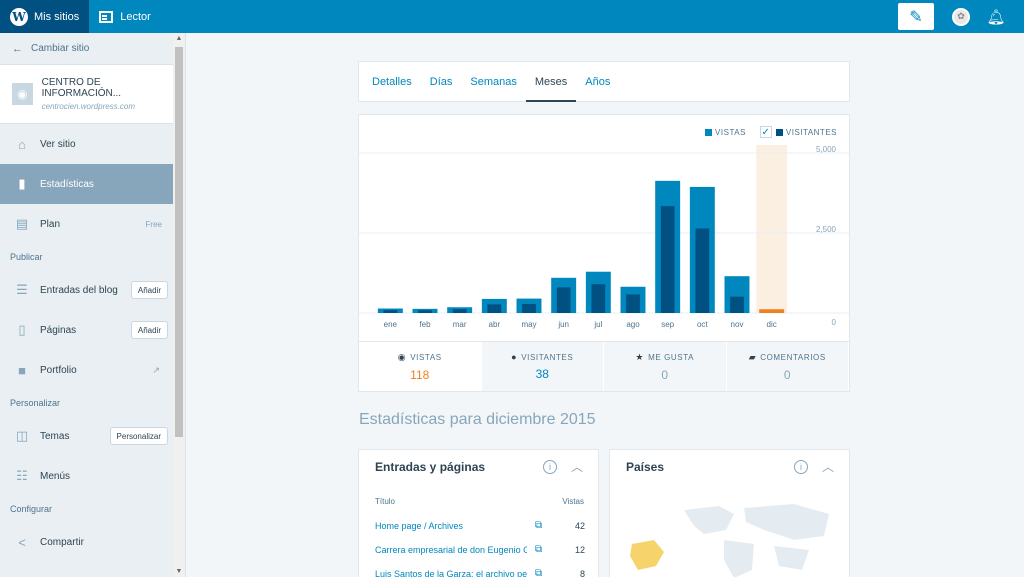  Describe the element at coordinates (597, 324) in the screenshot. I see `x-tick-label: jul` at that location.